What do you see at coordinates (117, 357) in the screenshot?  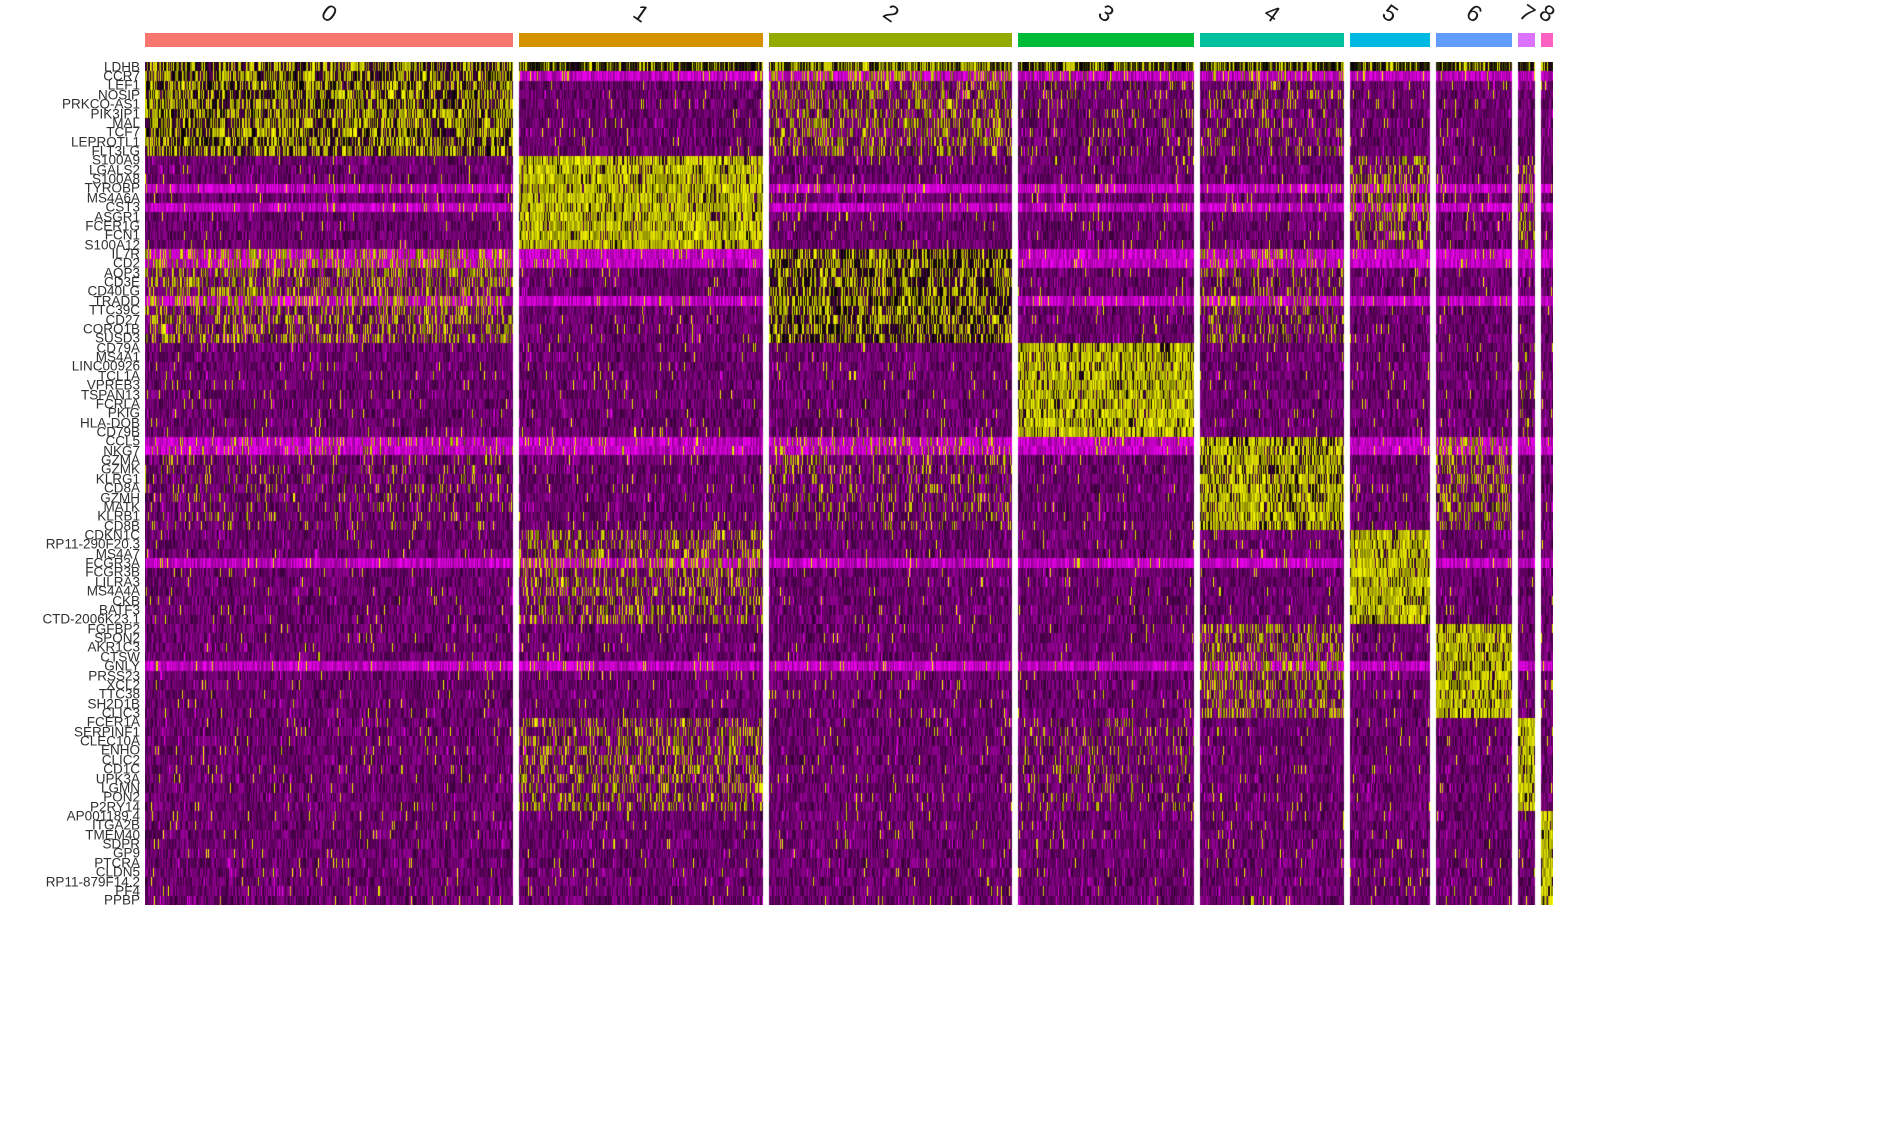 I see `gene-label: MS4A1` at bounding box center [117, 357].